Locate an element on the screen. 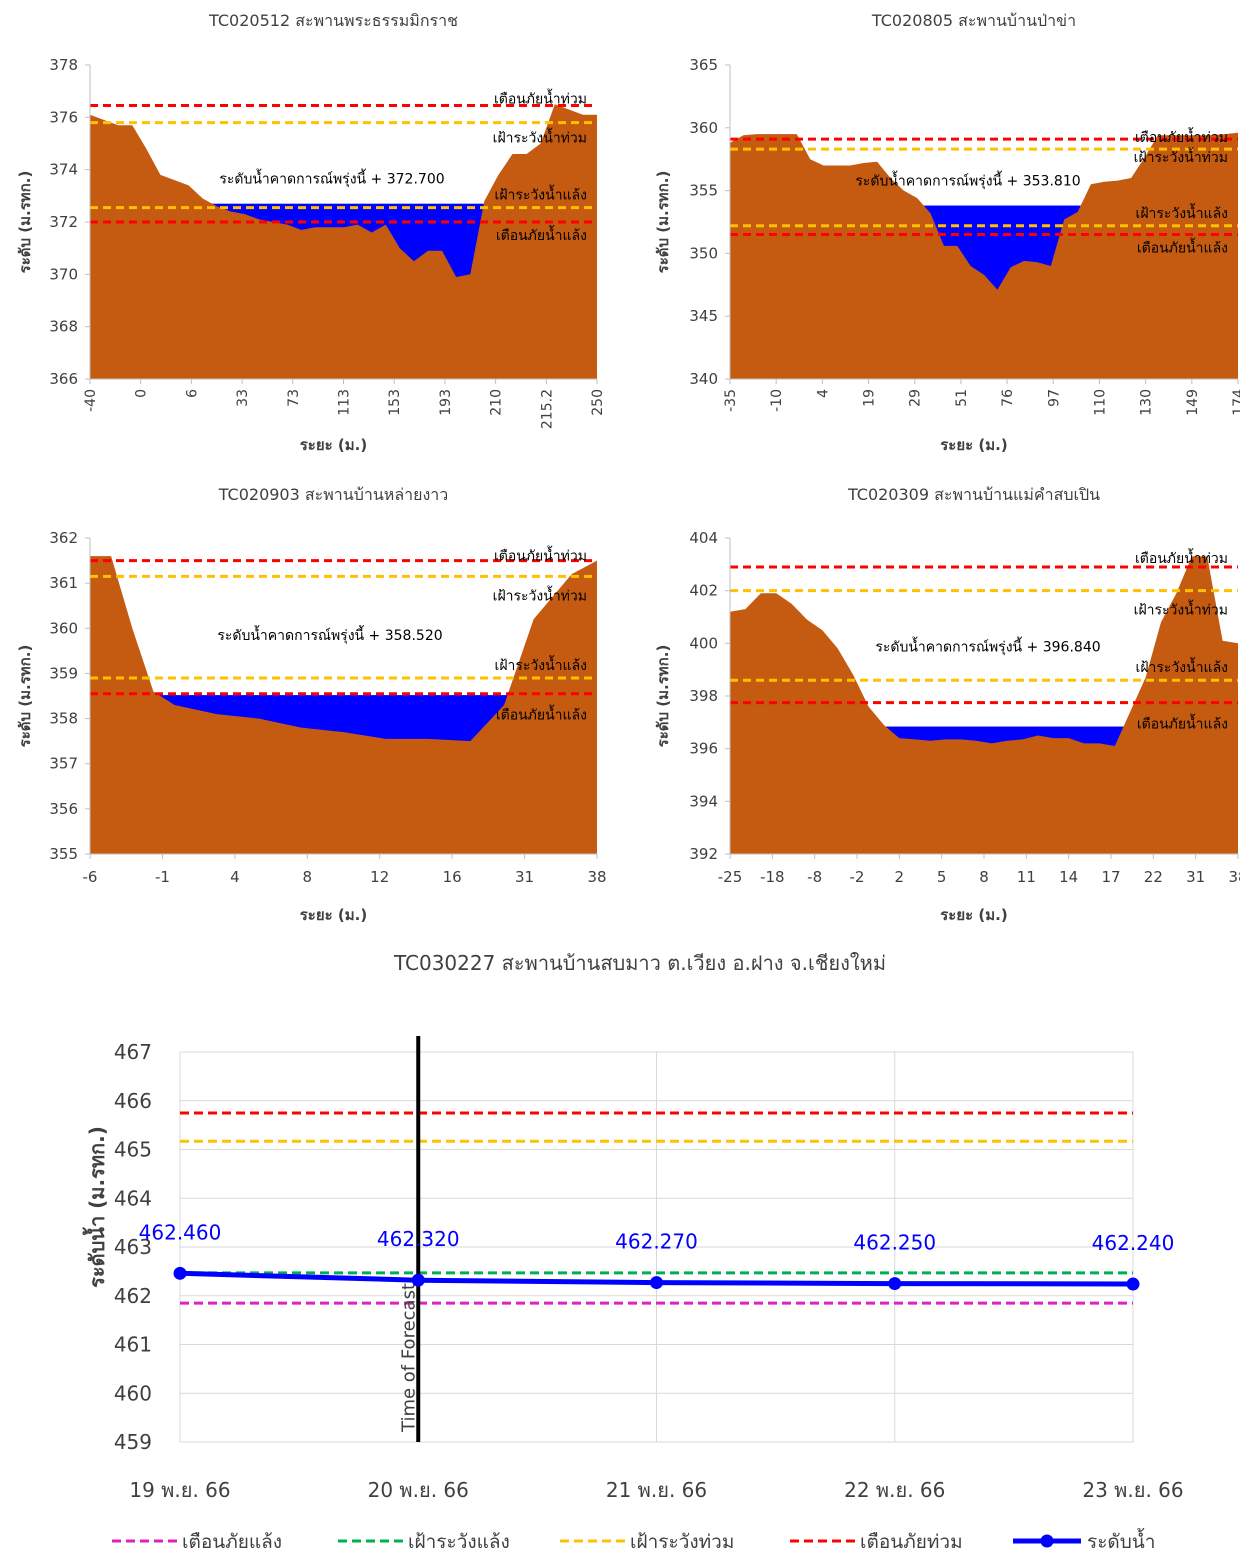 The image size is (1240, 1558). water-level-label: ระดับน้ำคาดการณ์พรุ่งนี้ + 372.700 is located at coordinates (331, 178).